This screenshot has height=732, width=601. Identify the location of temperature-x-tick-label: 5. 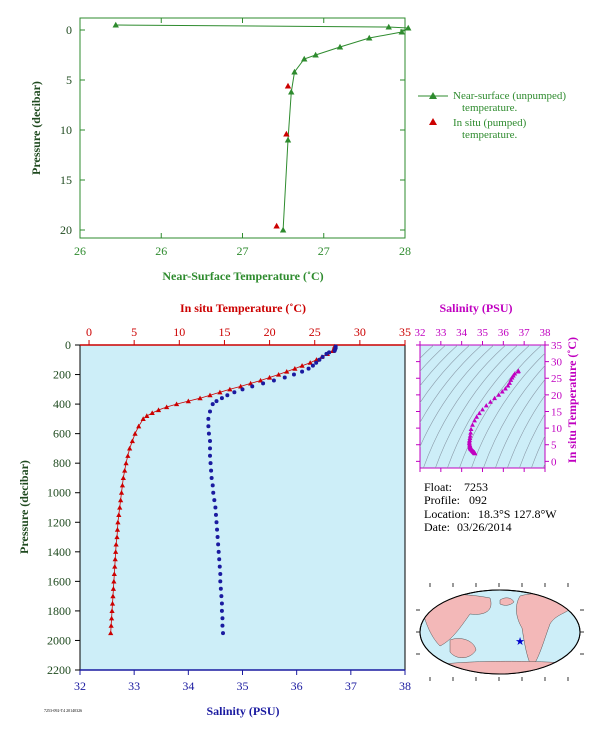
(134, 332).